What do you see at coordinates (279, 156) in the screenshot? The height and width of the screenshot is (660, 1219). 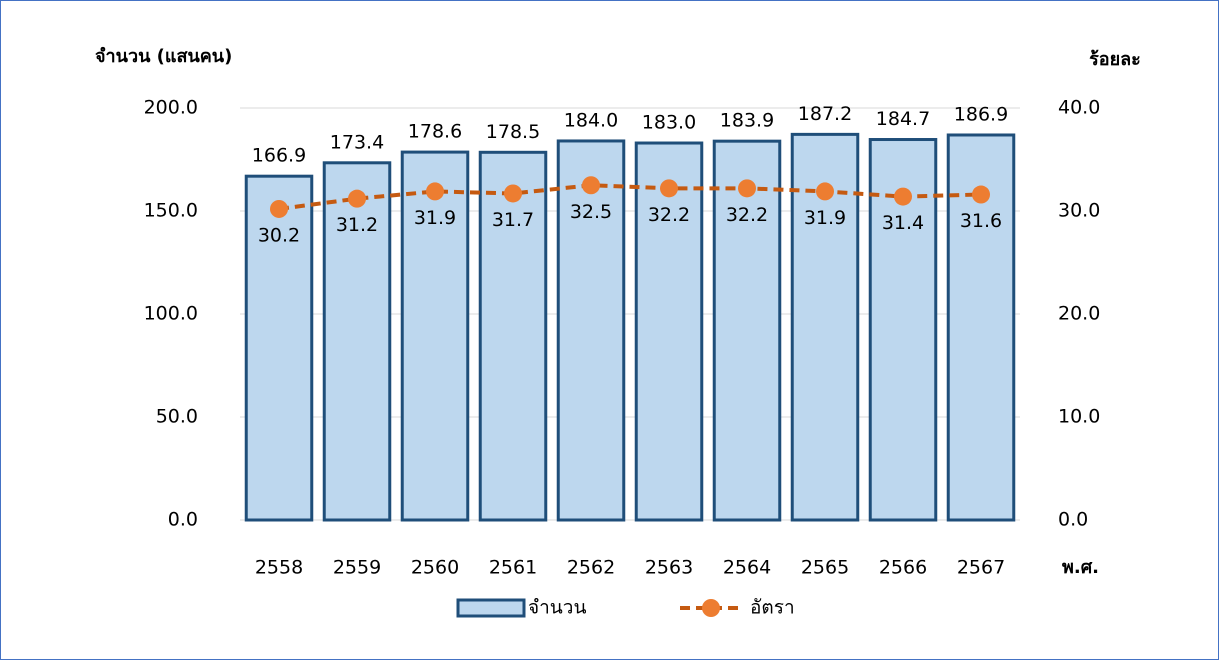 I see `bar-value-label: 166.9` at bounding box center [279, 156].